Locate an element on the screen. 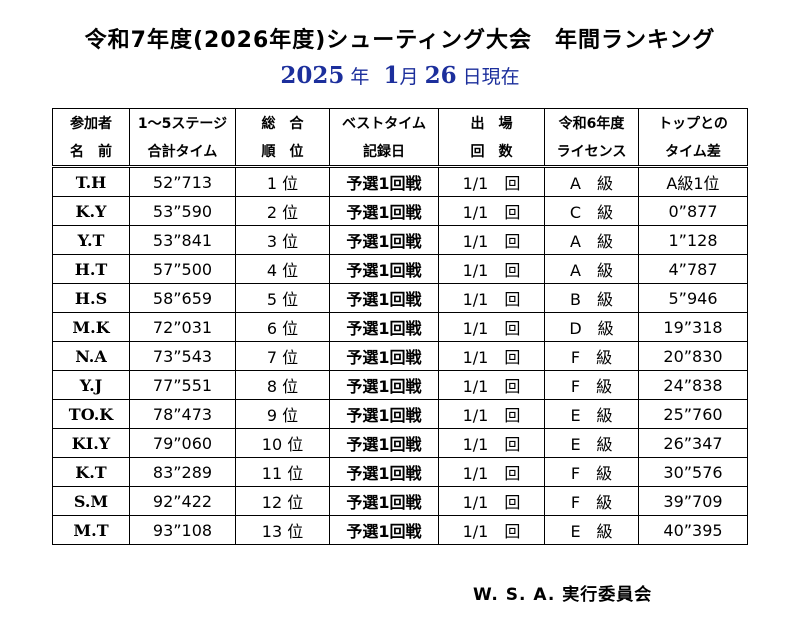 The image size is (800, 619). cell-overall-rank: 6 位 is located at coordinates (282, 327).